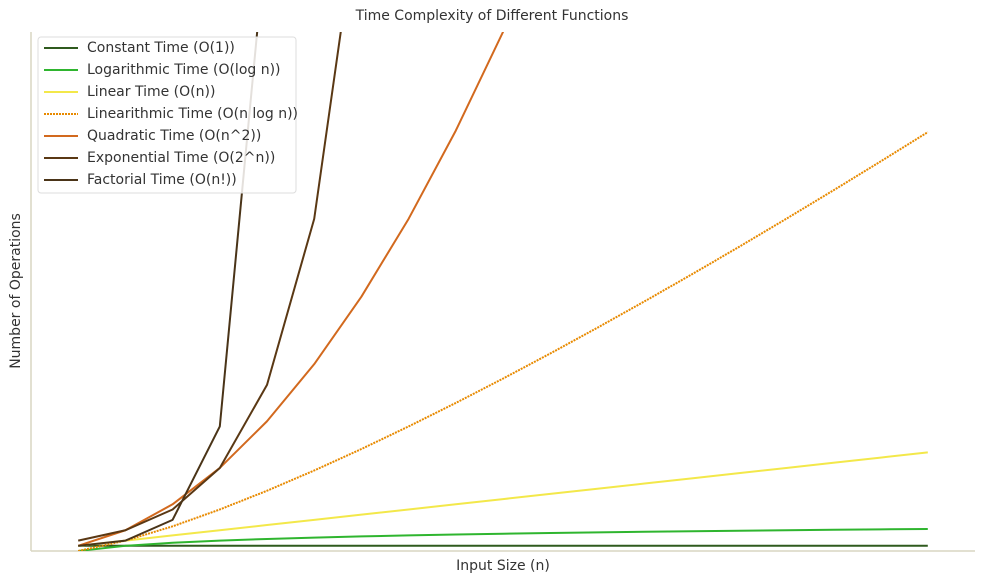 This screenshot has height=584, width=984. What do you see at coordinates (174, 136) in the screenshot?
I see `legend-label: Quadratic Time (O(n^2))` at bounding box center [174, 136].